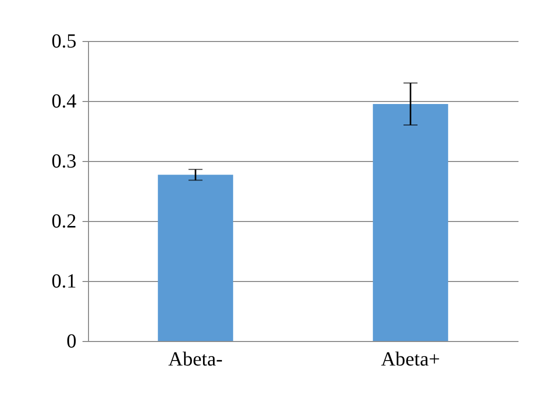 The height and width of the screenshot is (403, 542). What do you see at coordinates (64, 161) in the screenshot?
I see `y-tick-label: 0.3` at bounding box center [64, 161].